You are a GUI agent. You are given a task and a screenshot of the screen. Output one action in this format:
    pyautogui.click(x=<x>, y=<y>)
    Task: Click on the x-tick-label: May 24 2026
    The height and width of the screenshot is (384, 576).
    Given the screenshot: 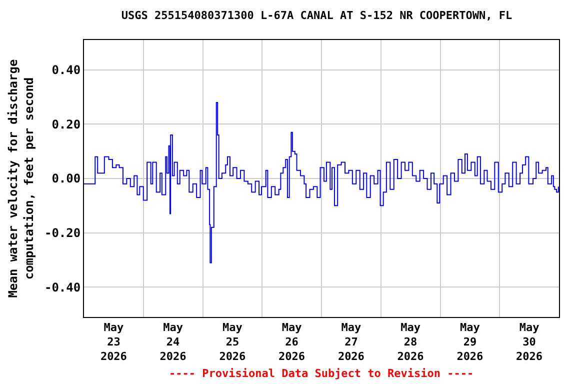 What is the action you would take?
    pyautogui.click(x=173, y=342)
    